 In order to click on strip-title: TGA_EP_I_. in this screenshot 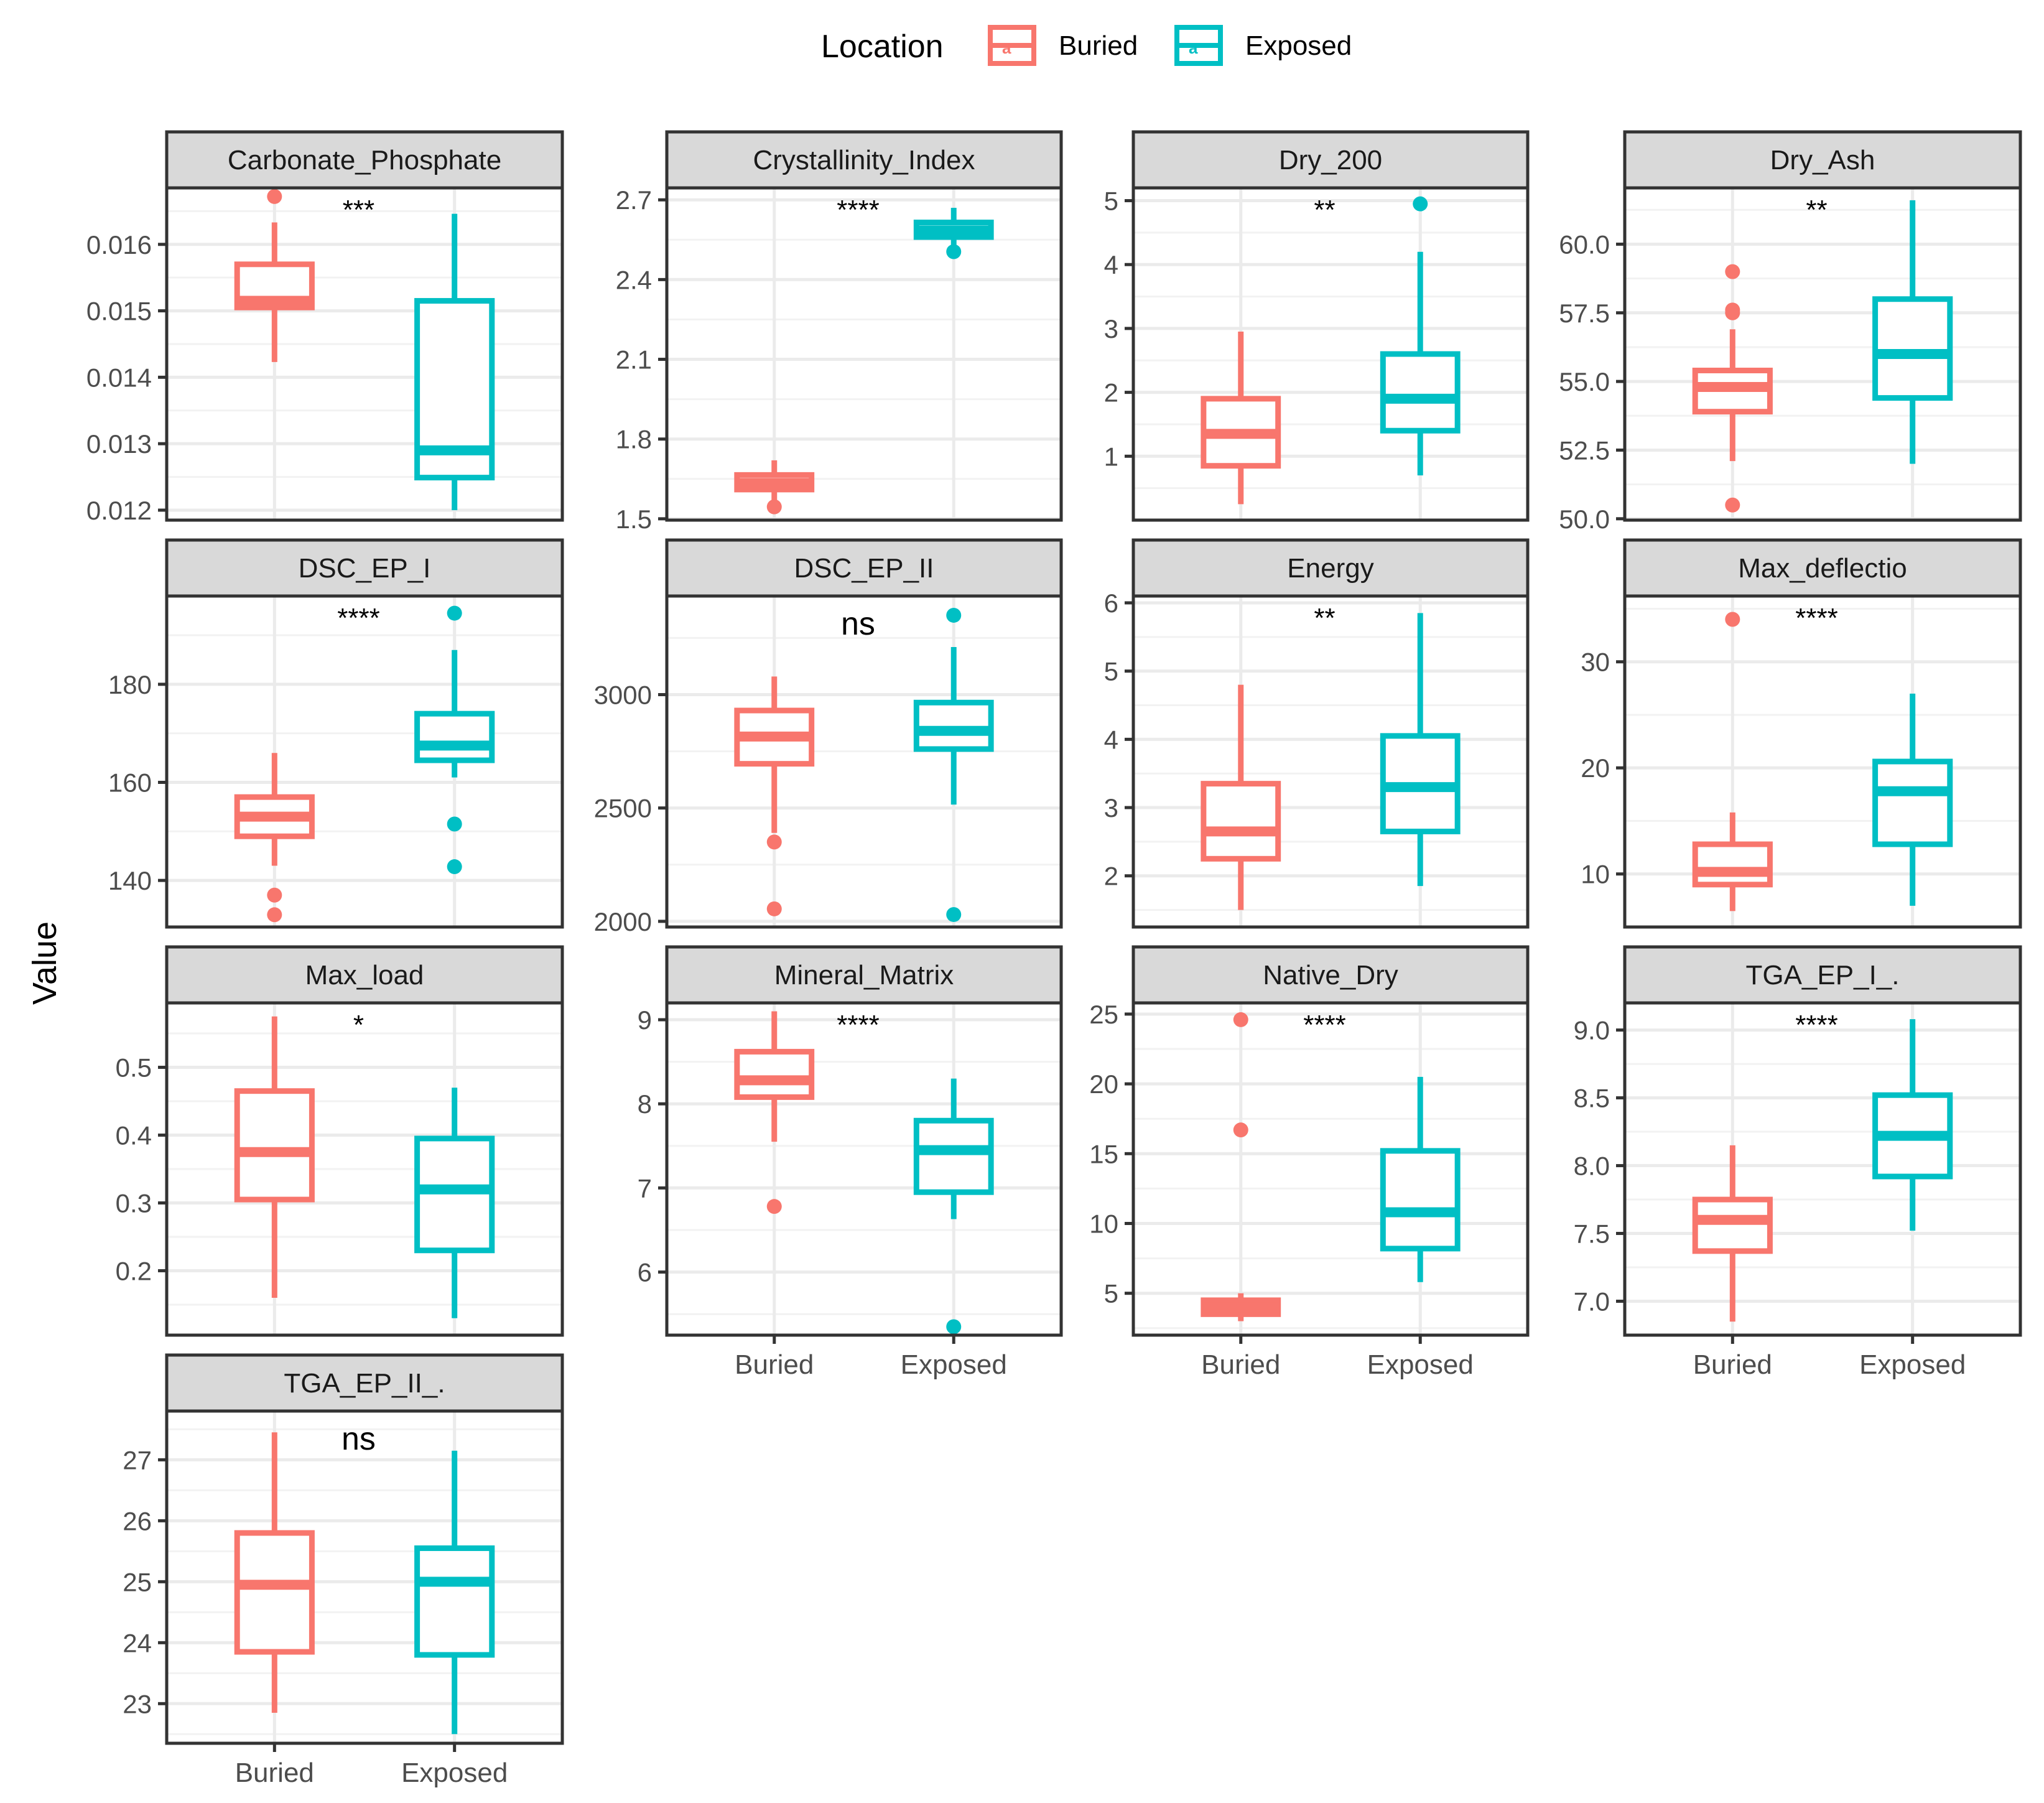, I will do `click(1822, 975)`.